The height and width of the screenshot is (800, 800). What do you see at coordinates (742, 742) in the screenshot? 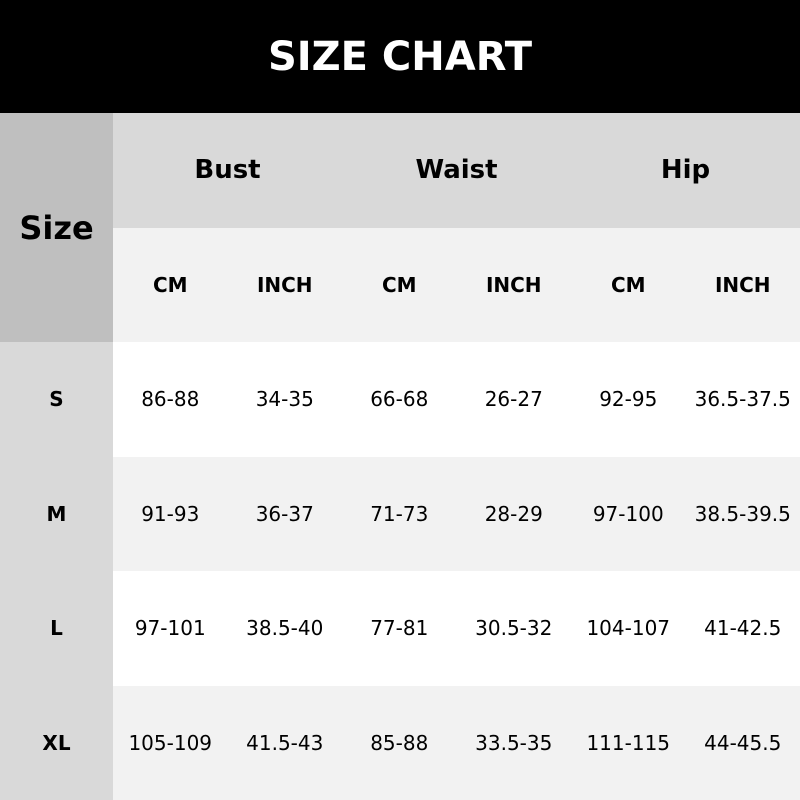
I see `measurement-cell: 44-45.5` at bounding box center [742, 742].